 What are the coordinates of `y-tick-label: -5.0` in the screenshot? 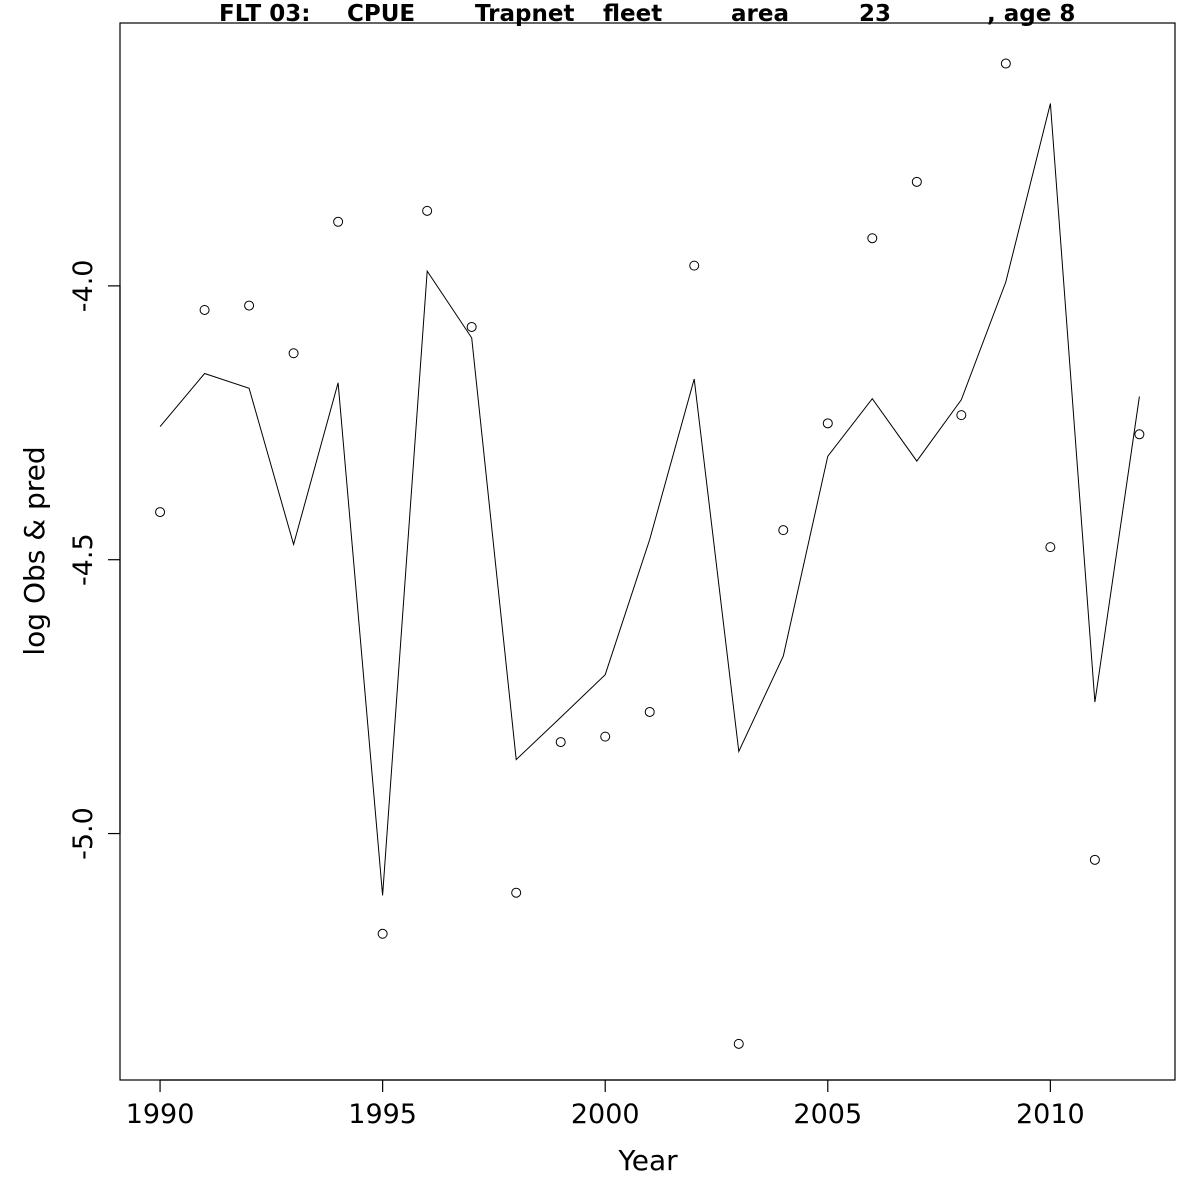 It's located at (83, 833).